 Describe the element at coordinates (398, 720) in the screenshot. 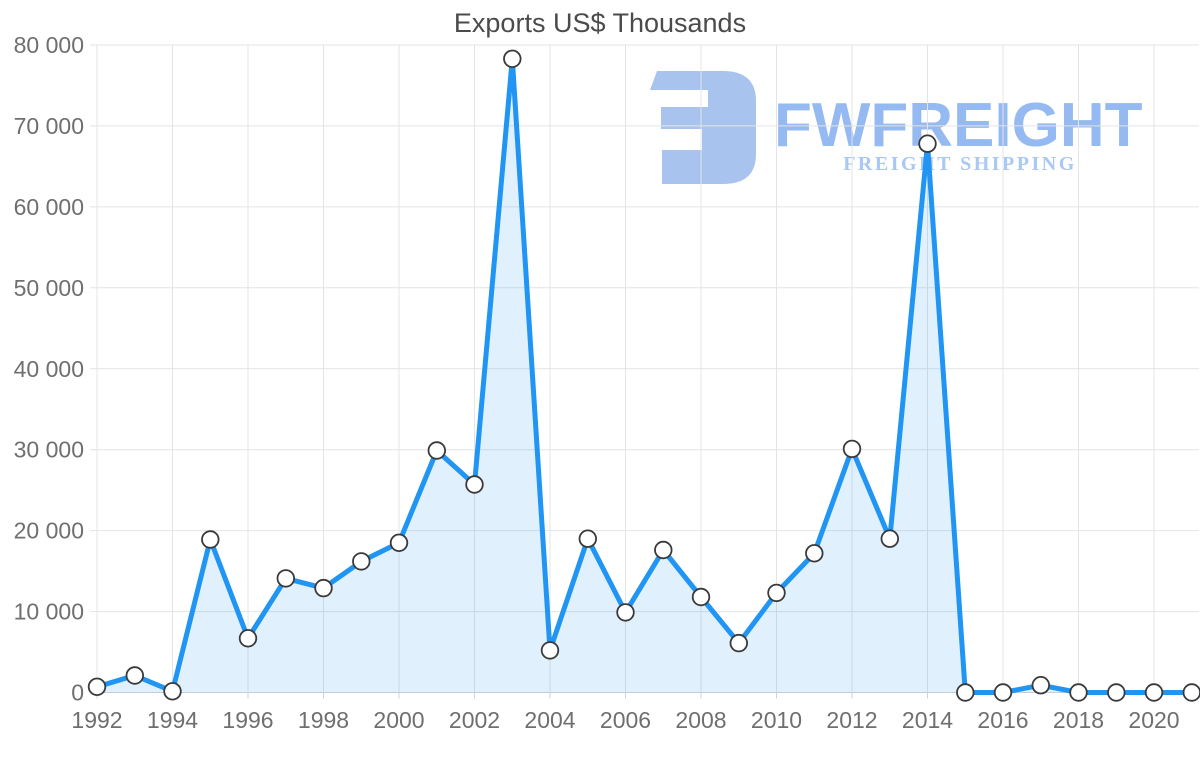

I see `x-axis-label: 2000` at that location.